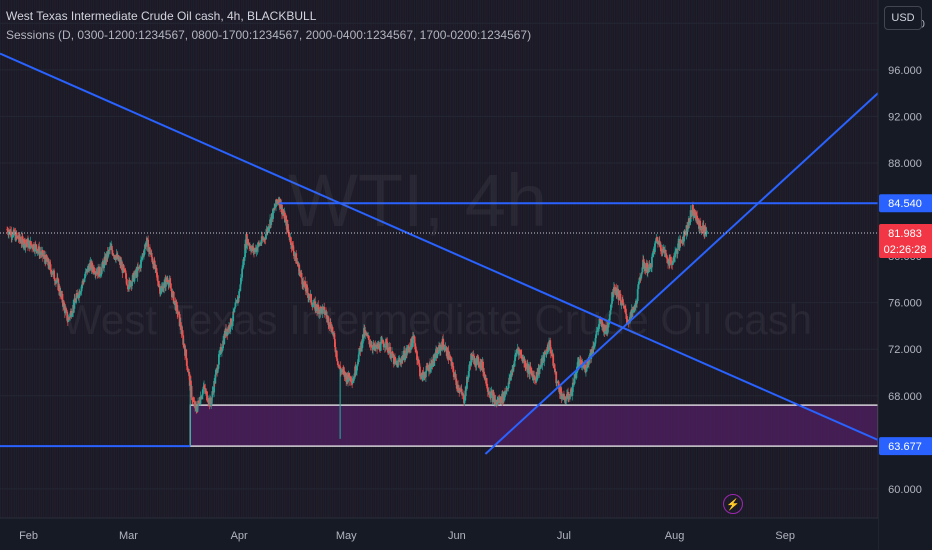  What do you see at coordinates (905, 164) in the screenshot?
I see `price-tick-label: 88.000` at bounding box center [905, 164].